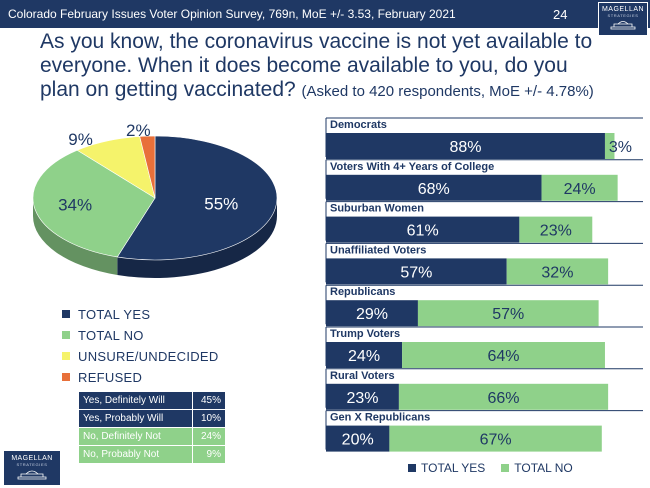 The width and height of the screenshot is (650, 488). I want to click on bar-category-label: Republicans, so click(362, 292).